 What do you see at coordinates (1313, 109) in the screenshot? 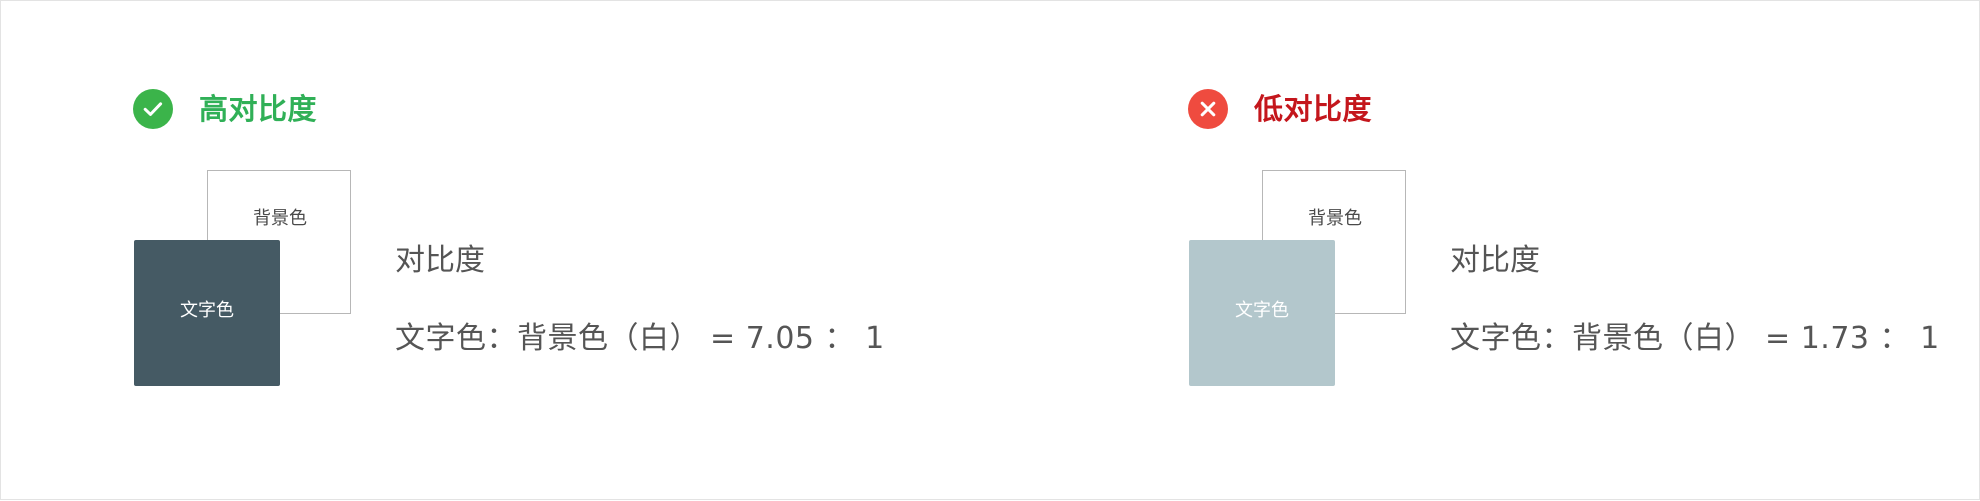
I see `low-contrast-title: 低对比度` at bounding box center [1313, 109].